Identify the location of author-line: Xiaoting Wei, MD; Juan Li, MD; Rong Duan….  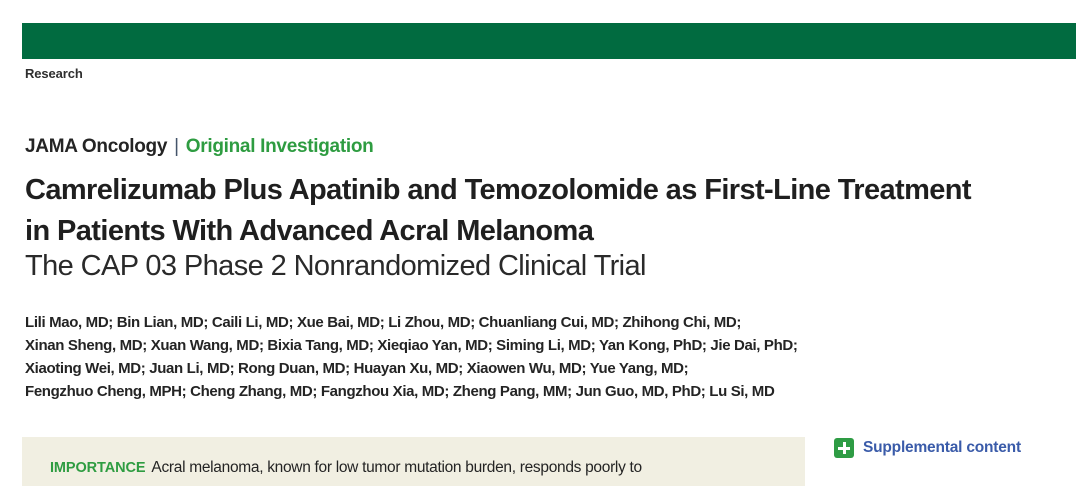
(357, 368).